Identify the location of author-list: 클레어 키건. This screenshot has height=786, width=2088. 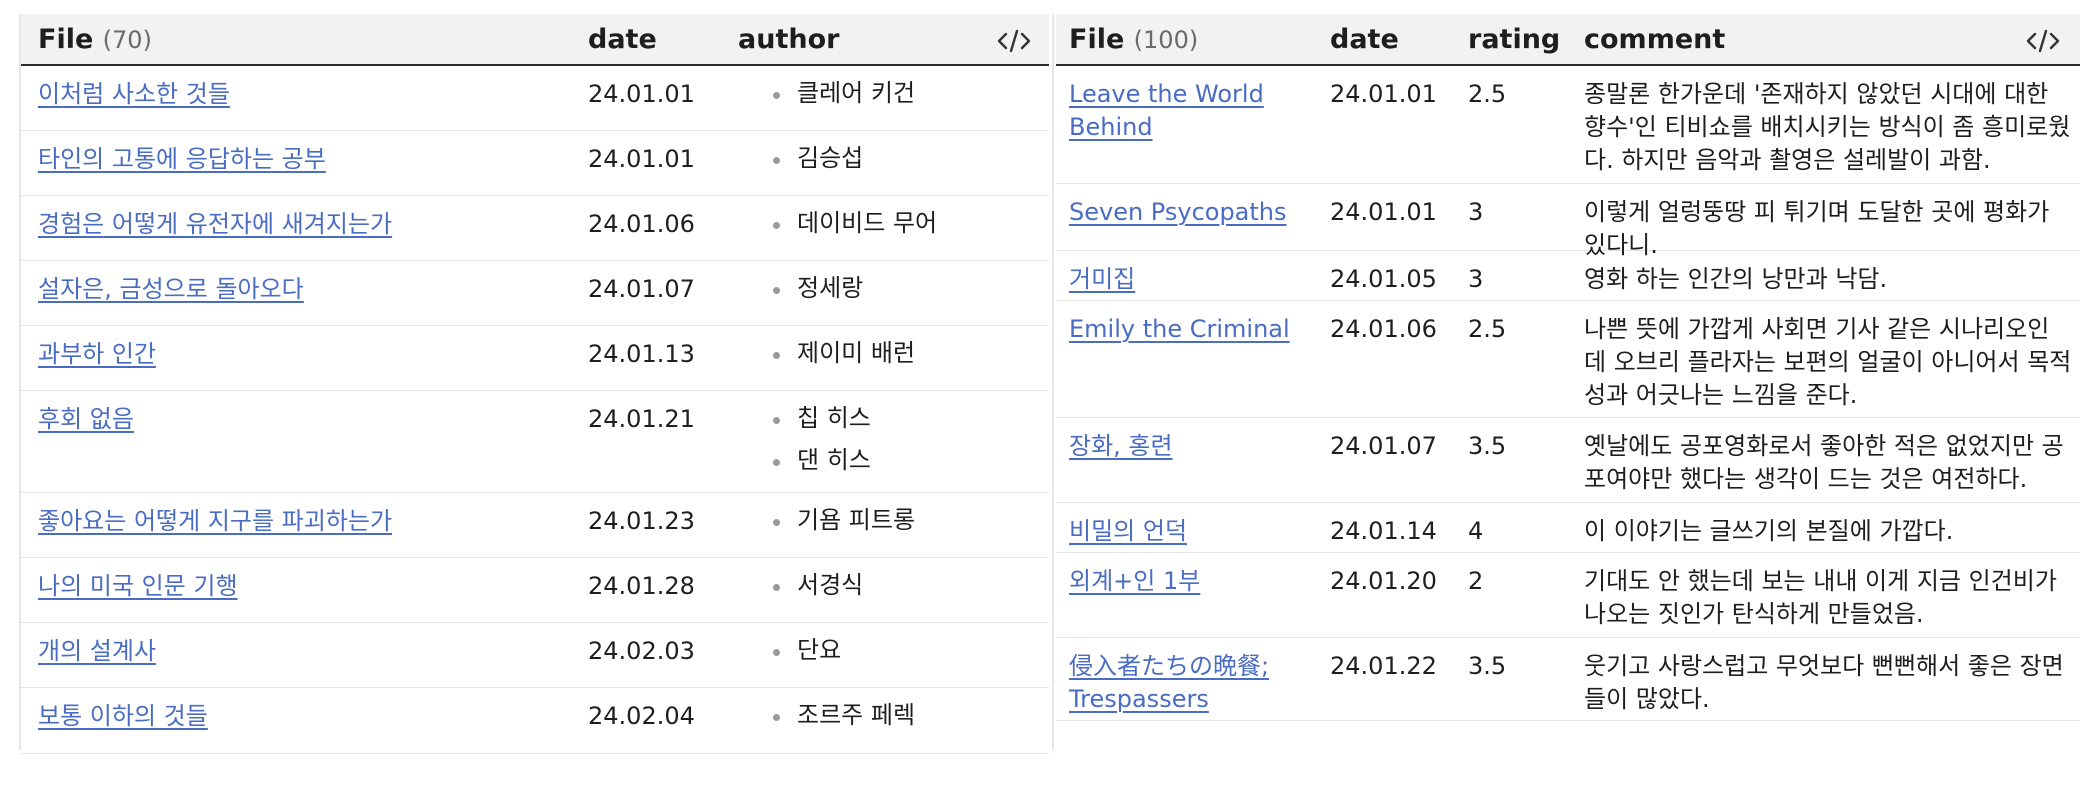
(844, 91).